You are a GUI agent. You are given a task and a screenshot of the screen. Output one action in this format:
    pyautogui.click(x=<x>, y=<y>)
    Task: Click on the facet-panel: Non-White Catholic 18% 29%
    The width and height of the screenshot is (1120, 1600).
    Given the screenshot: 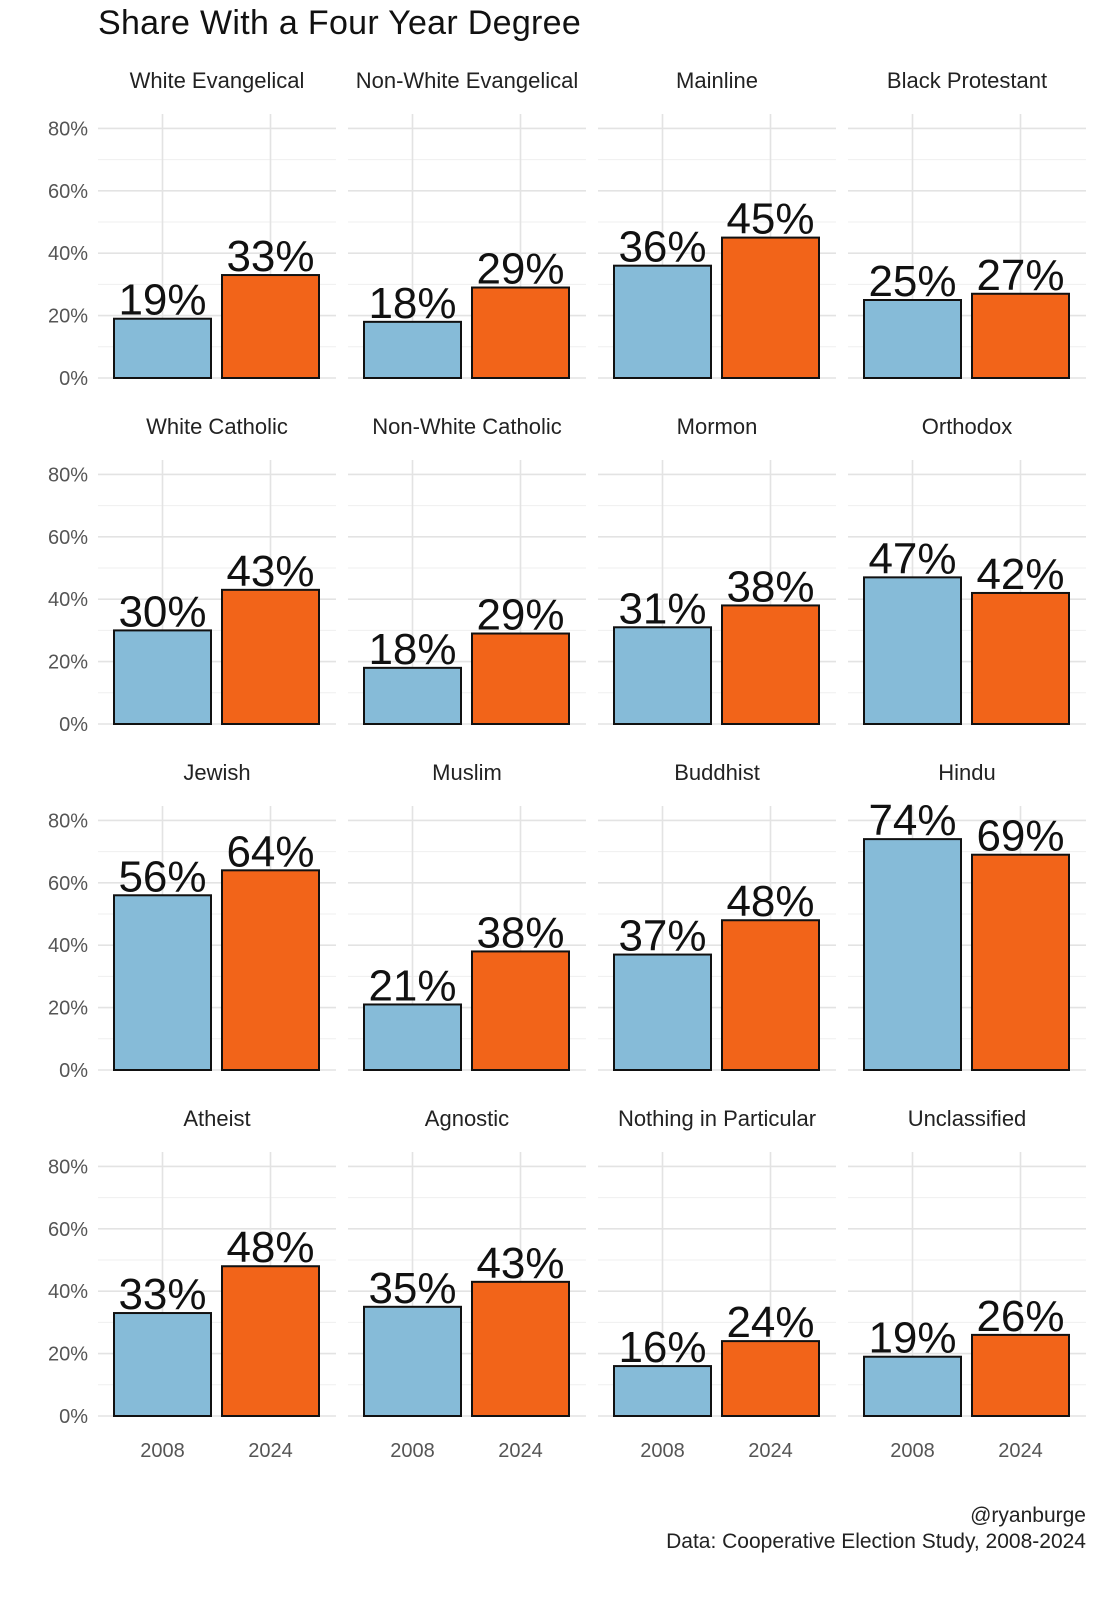 What is the action you would take?
    pyautogui.click(x=467, y=570)
    